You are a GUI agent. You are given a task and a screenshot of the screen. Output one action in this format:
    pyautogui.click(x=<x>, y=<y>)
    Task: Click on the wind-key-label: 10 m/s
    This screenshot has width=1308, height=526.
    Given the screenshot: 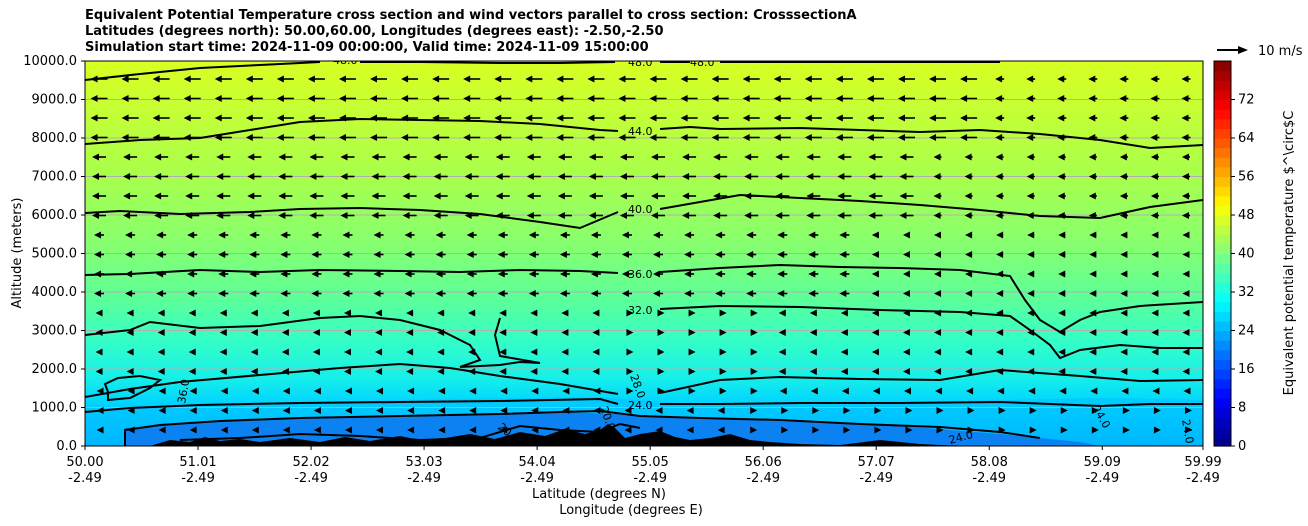 What is the action you would take?
    pyautogui.click(x=1280, y=51)
    